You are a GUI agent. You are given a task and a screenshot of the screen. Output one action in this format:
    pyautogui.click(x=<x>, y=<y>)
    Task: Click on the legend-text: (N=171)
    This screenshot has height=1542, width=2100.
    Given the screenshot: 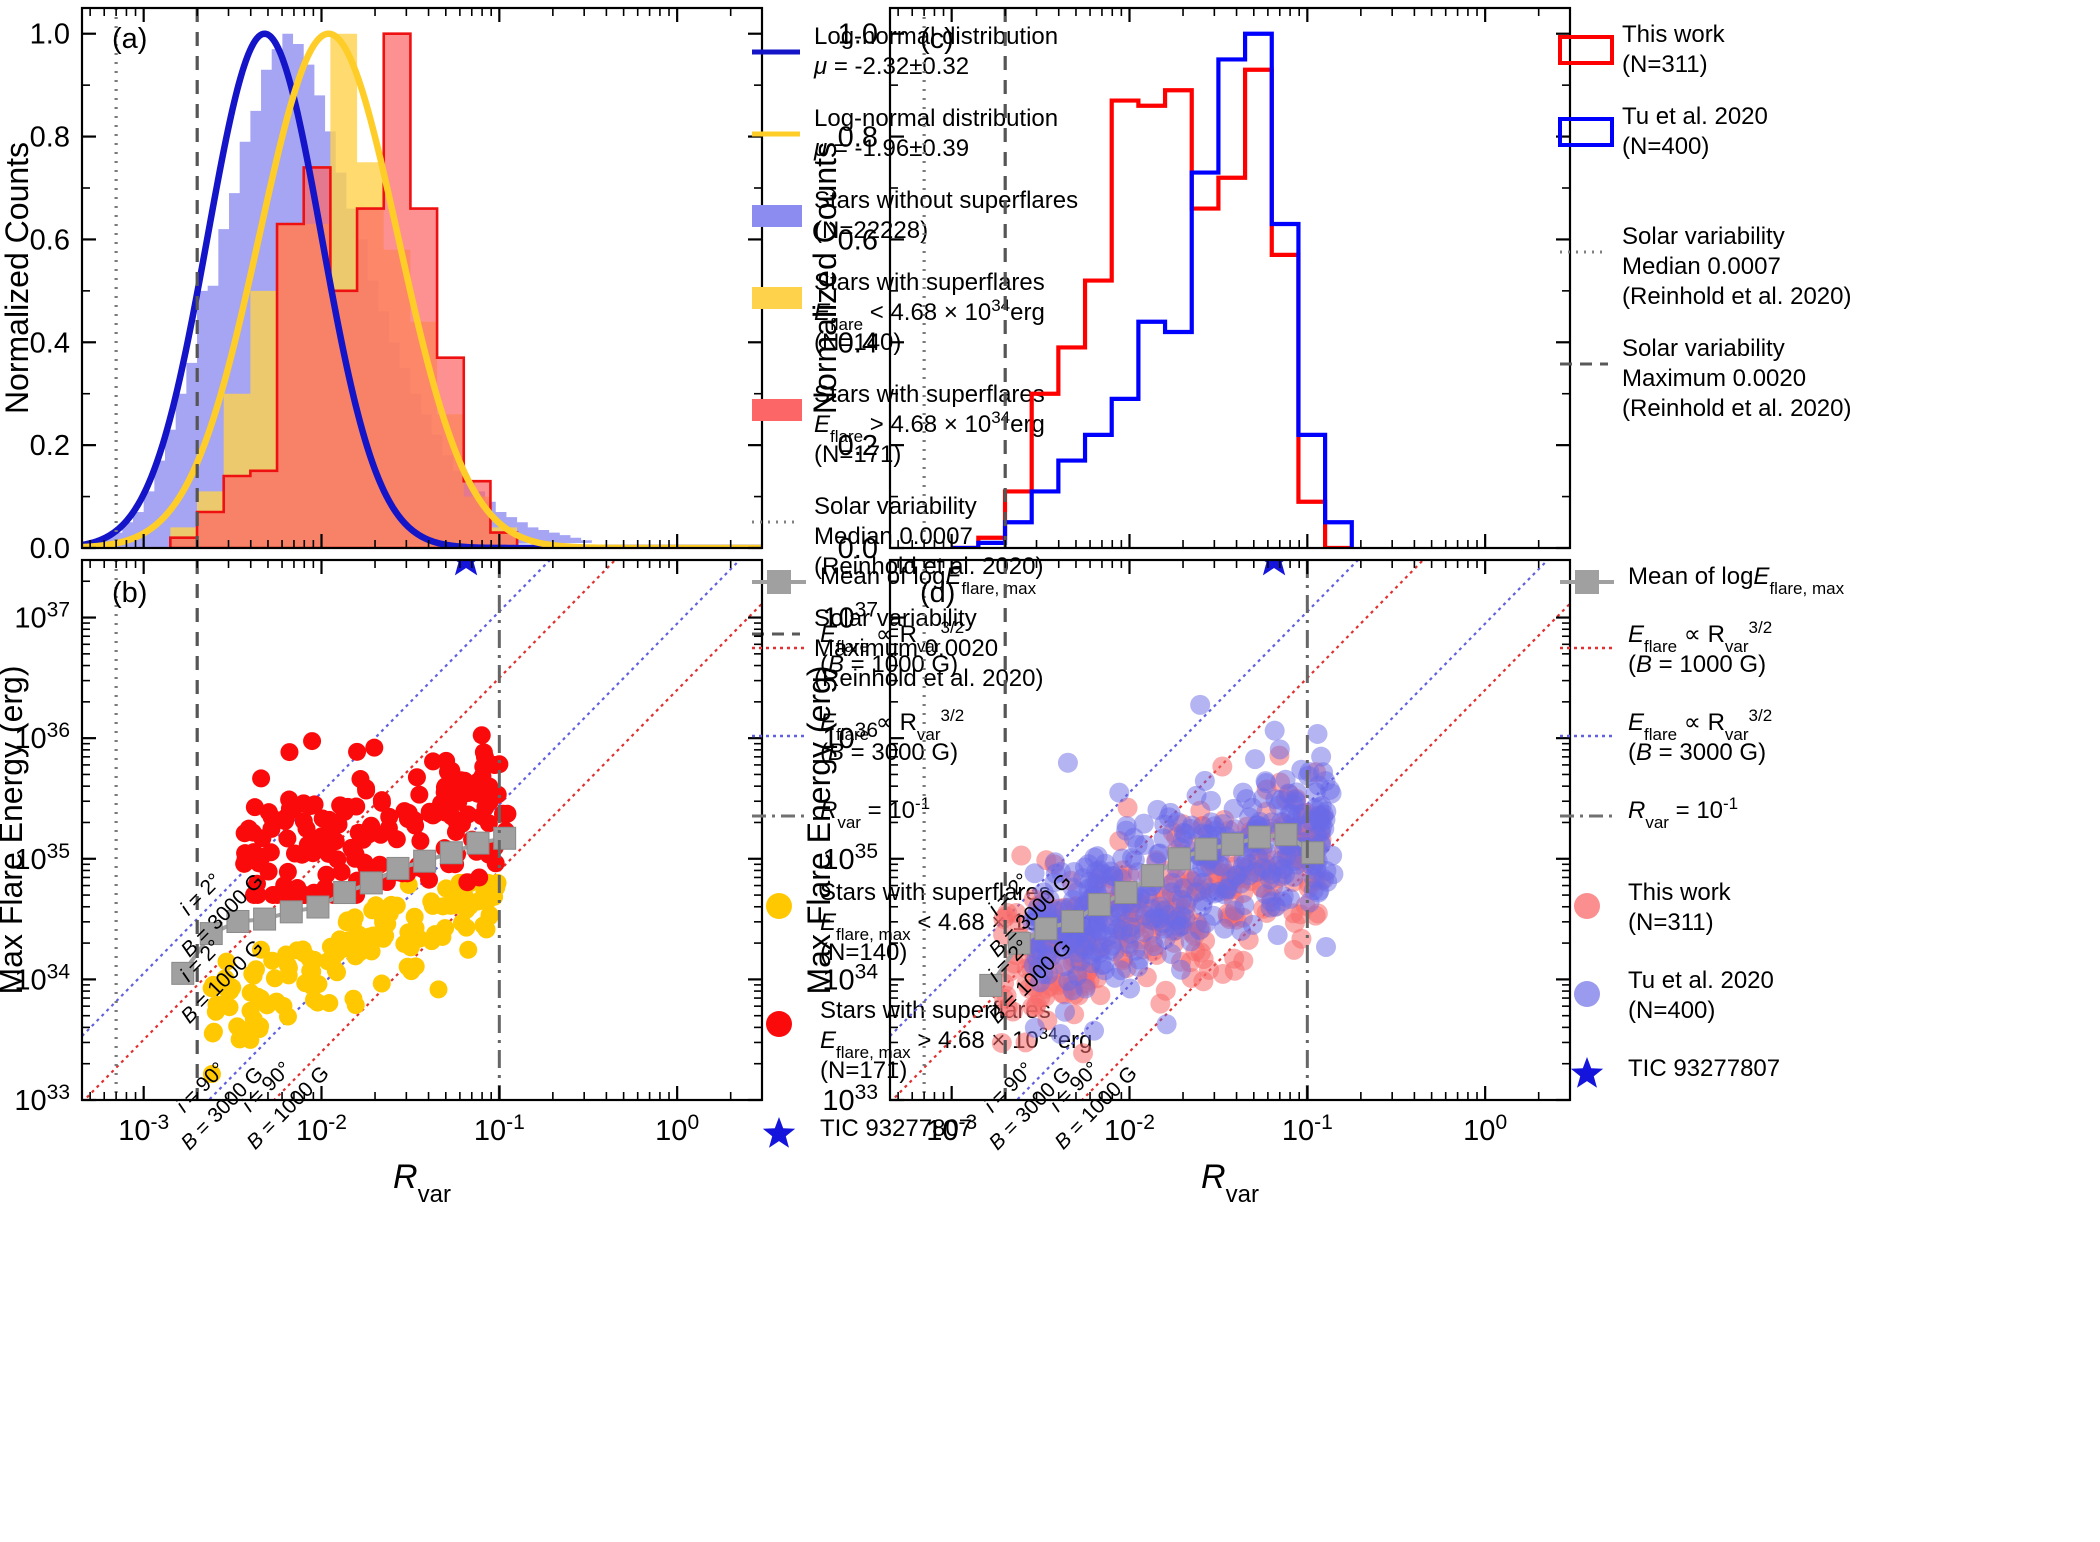 What is the action you would take?
    pyautogui.click(x=863, y=1070)
    